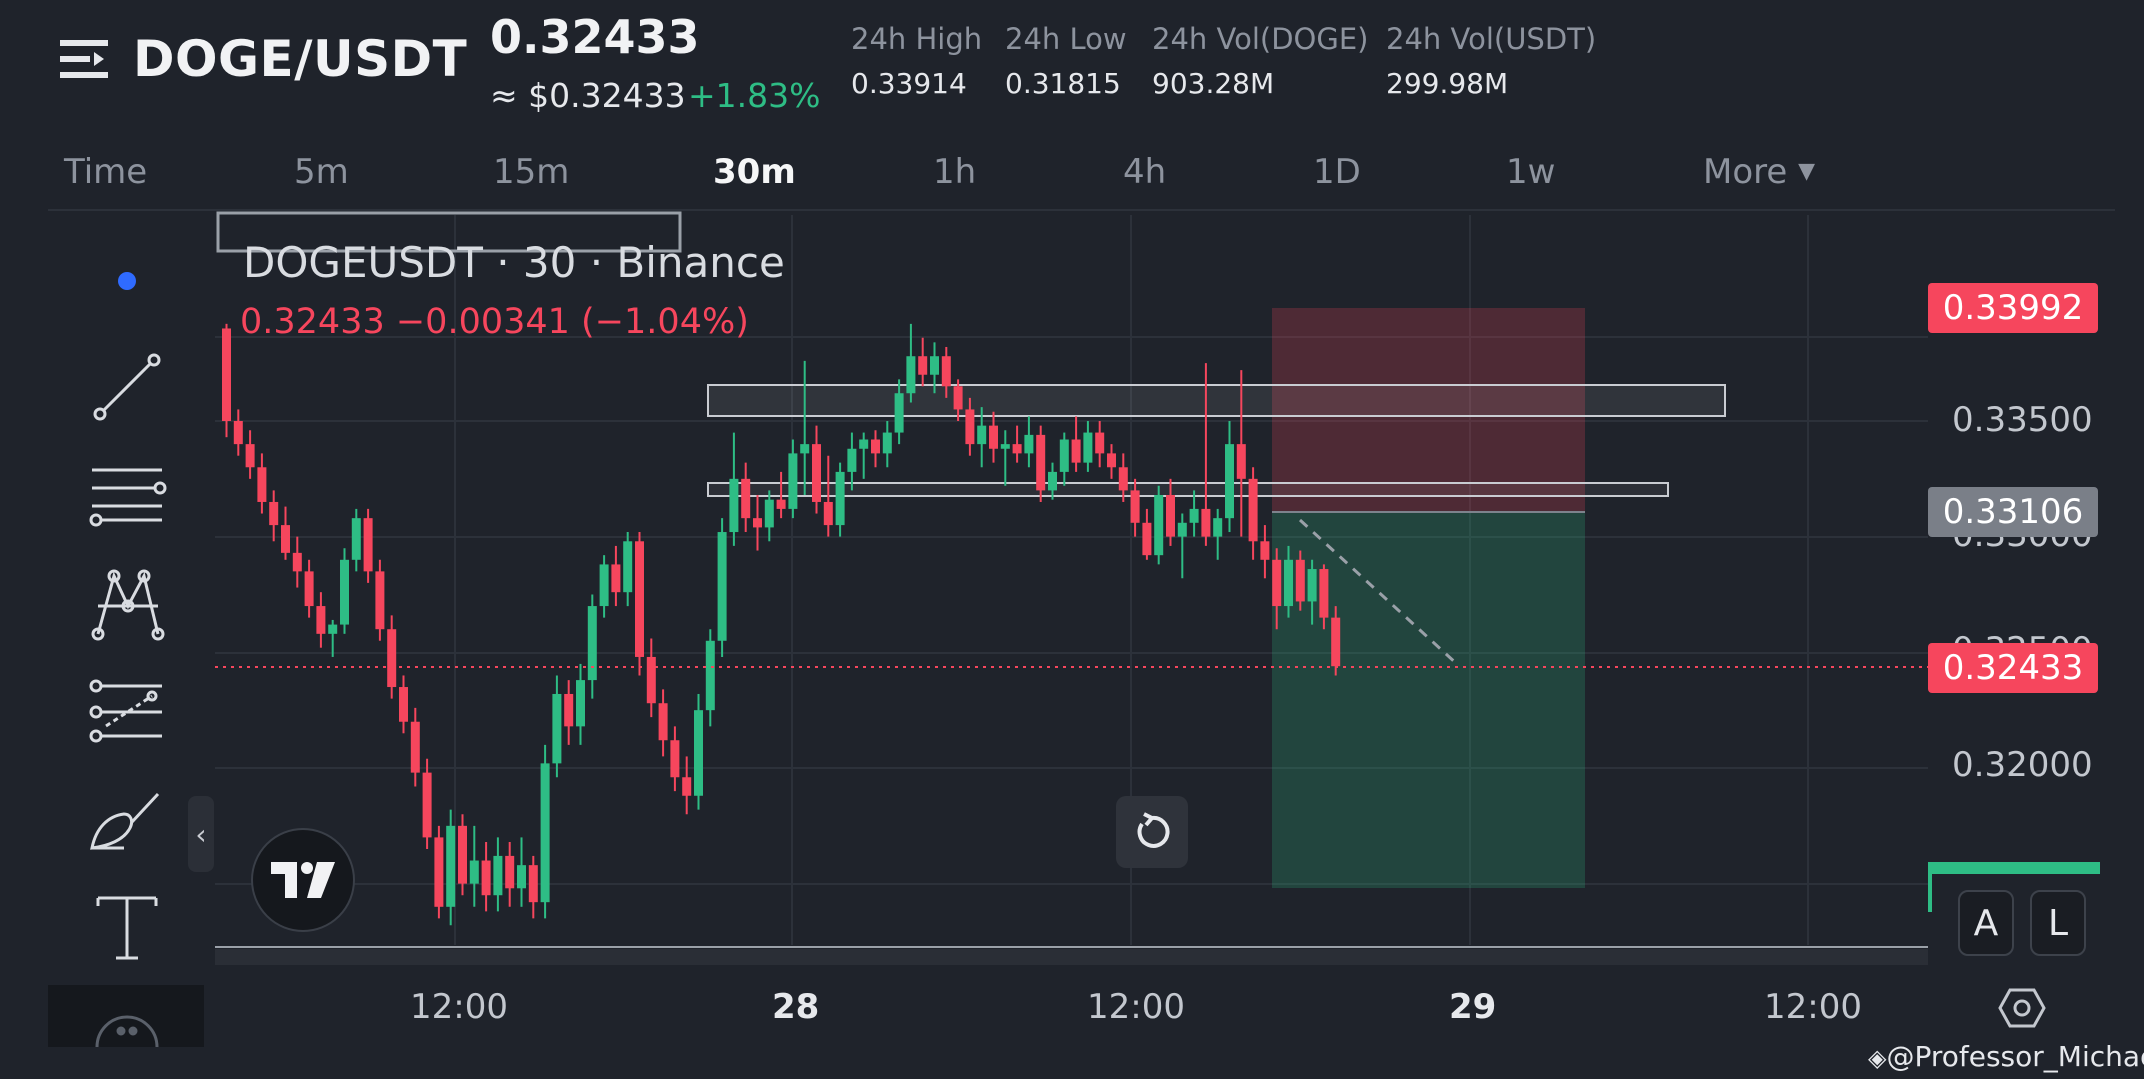 This screenshot has height=1079, width=2144. Describe the element at coordinates (84, 60) in the screenshot. I see `menu-icon` at that location.